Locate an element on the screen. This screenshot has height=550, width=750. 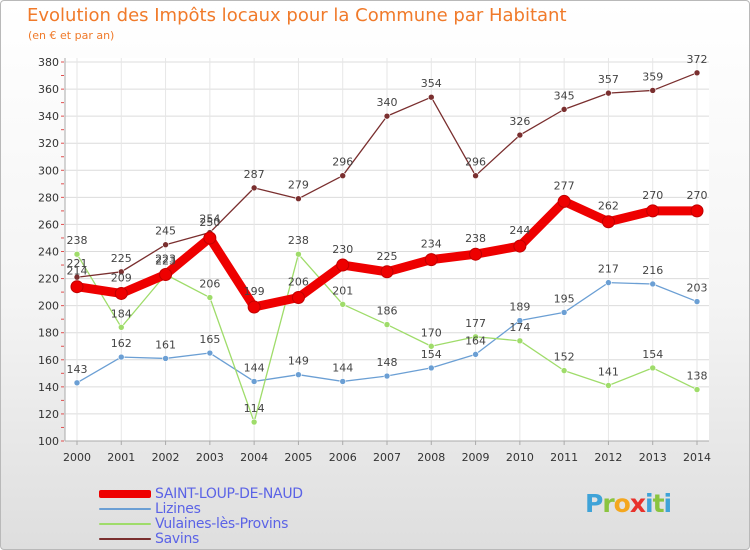
data-label: 209 is located at coordinates (121, 277).